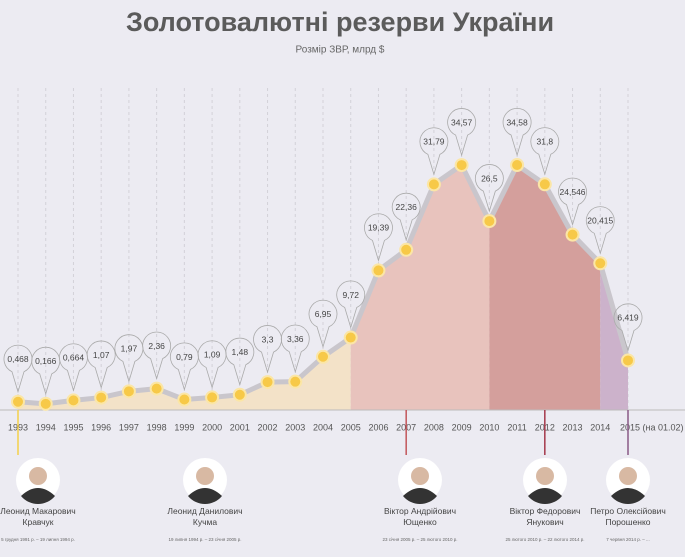  What do you see at coordinates (38, 522) in the screenshot?
I see `name-line: Кравчук` at bounding box center [38, 522].